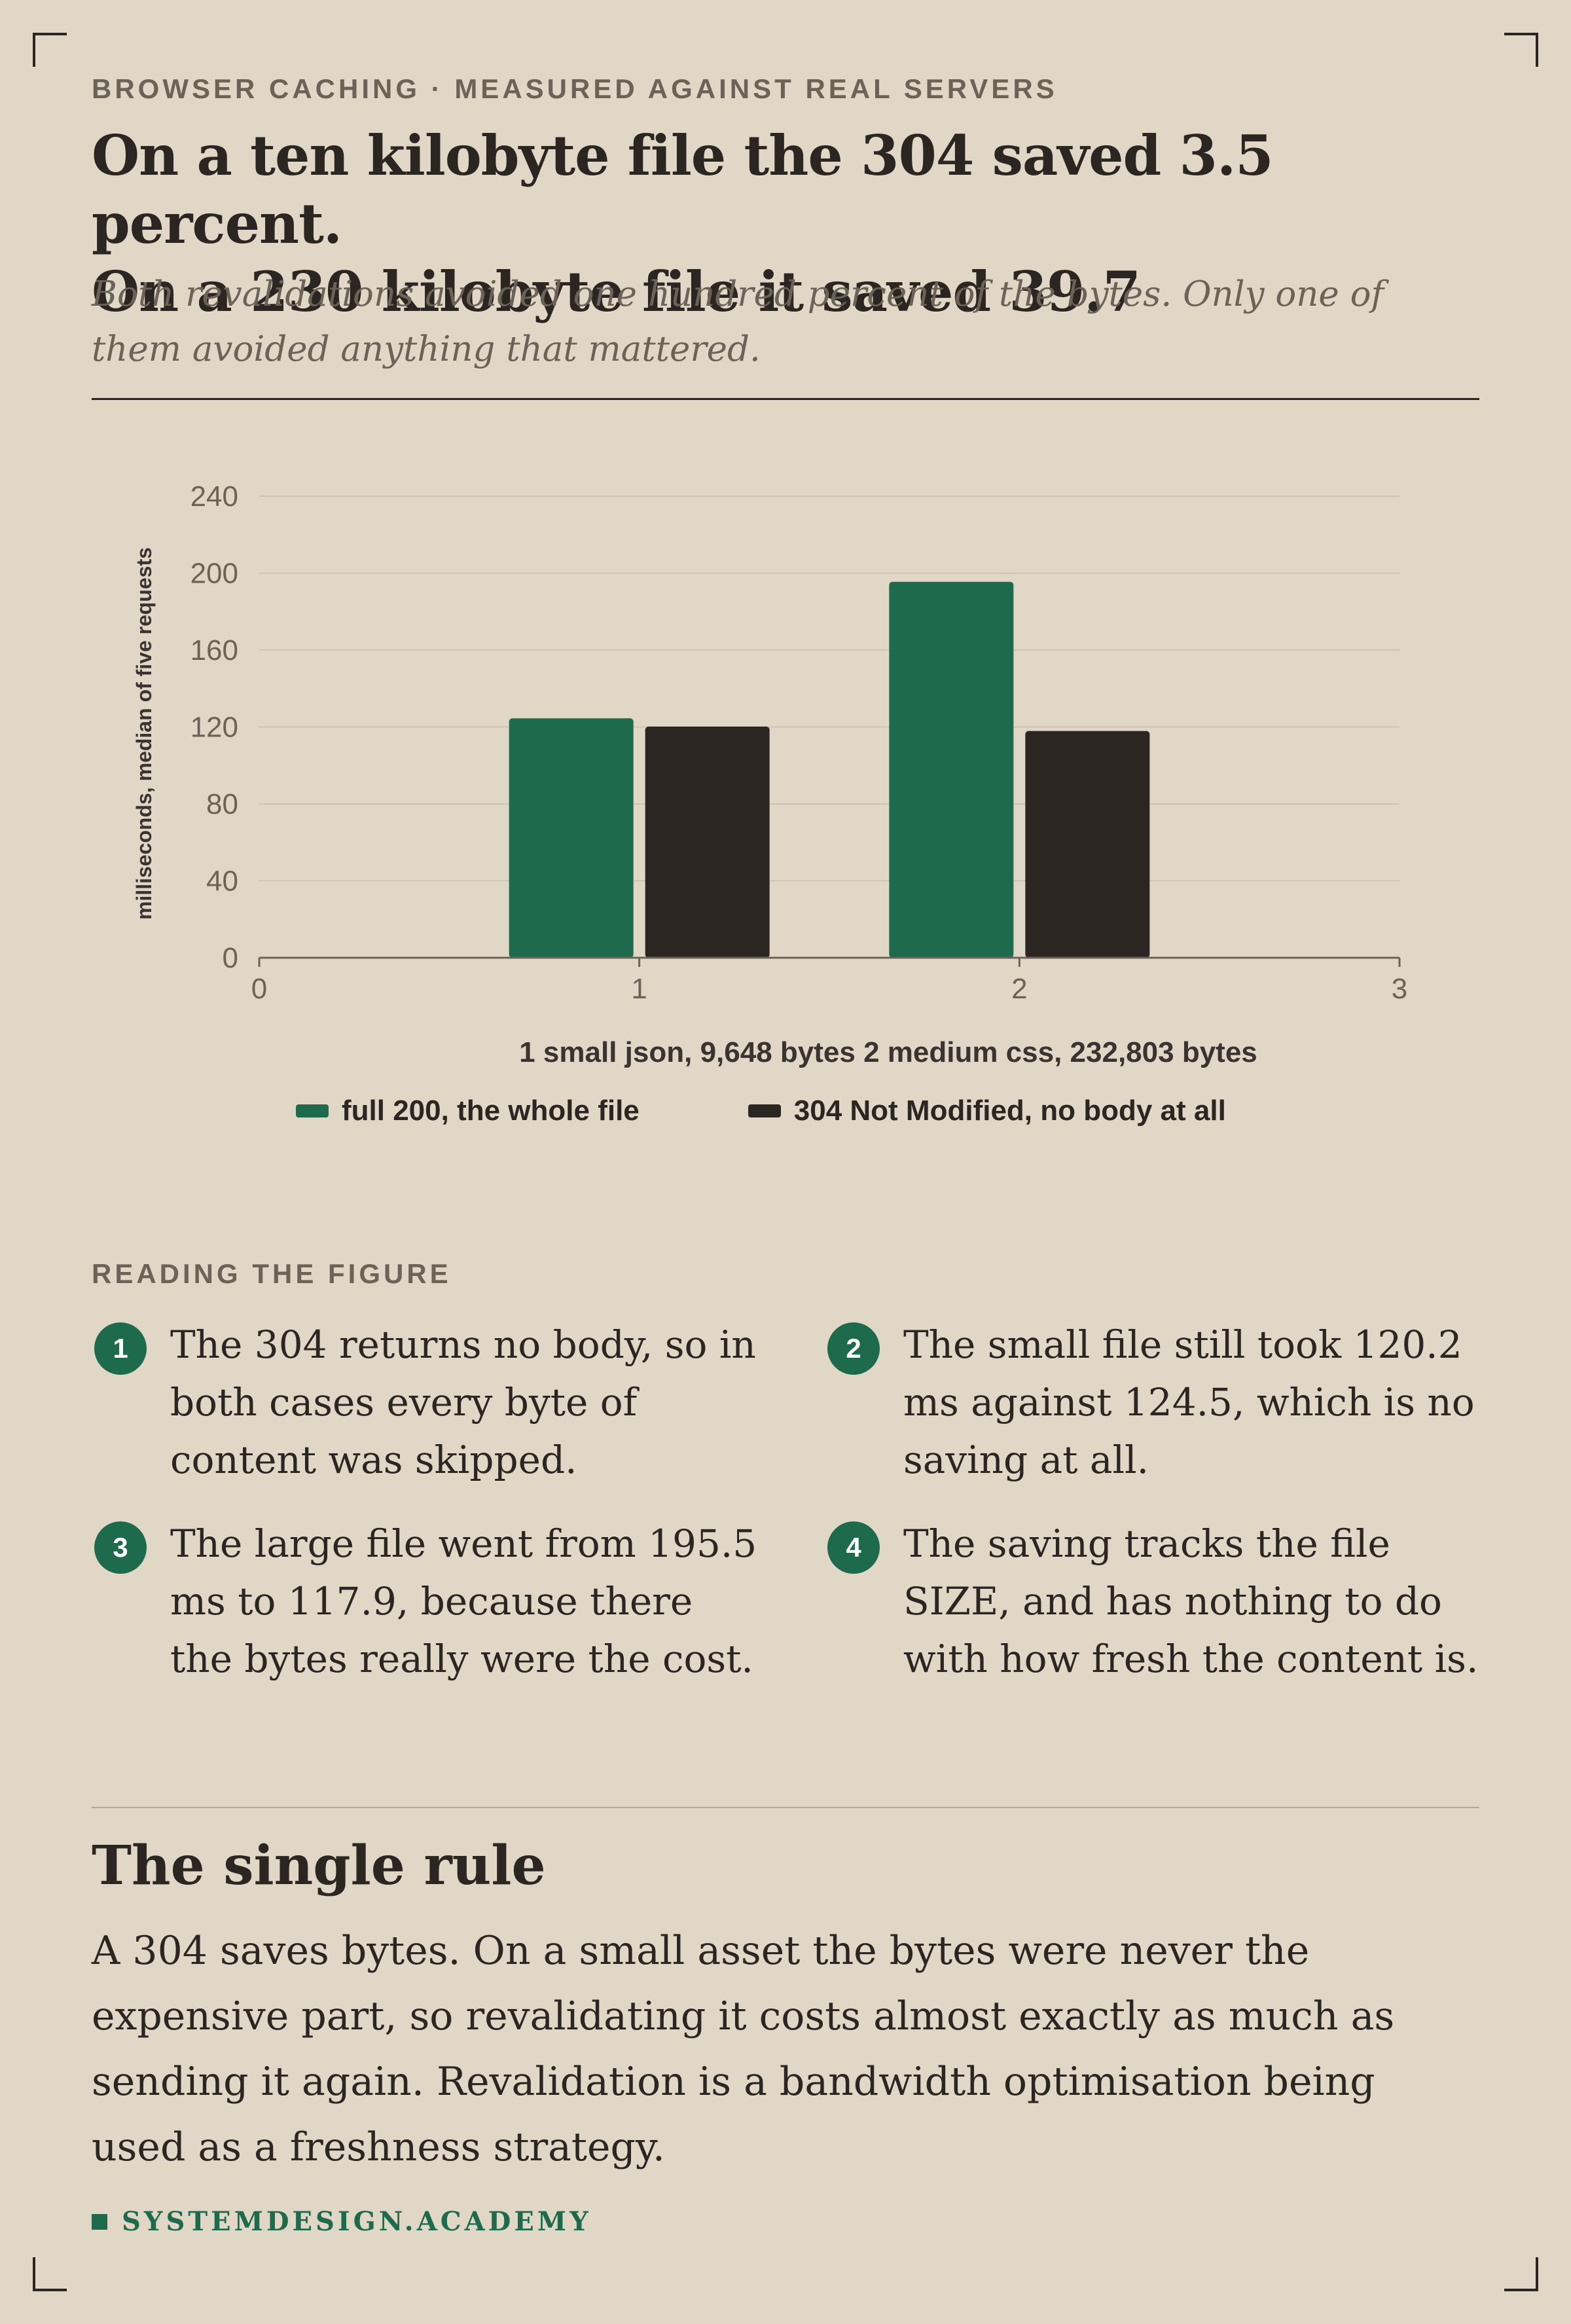 This screenshot has width=1571, height=2324. Describe the element at coordinates (853, 1348) in the screenshot. I see `note-number-badge: 2` at that location.